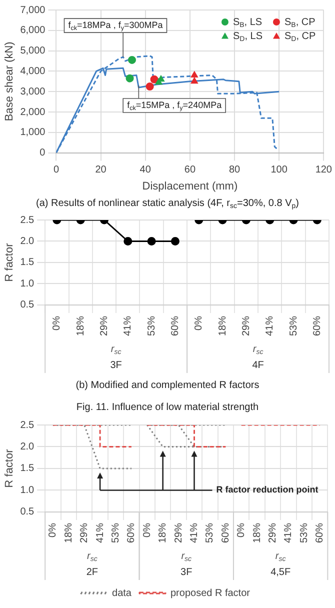 The height and width of the screenshot is (608, 335). I want to click on legend-label: proposed R factor, so click(210, 593).